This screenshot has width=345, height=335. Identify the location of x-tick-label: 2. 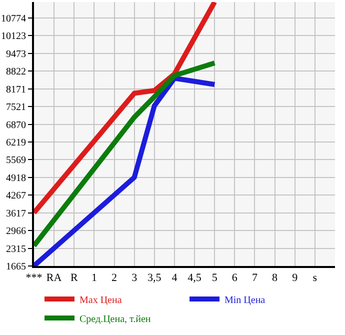
(115, 278).